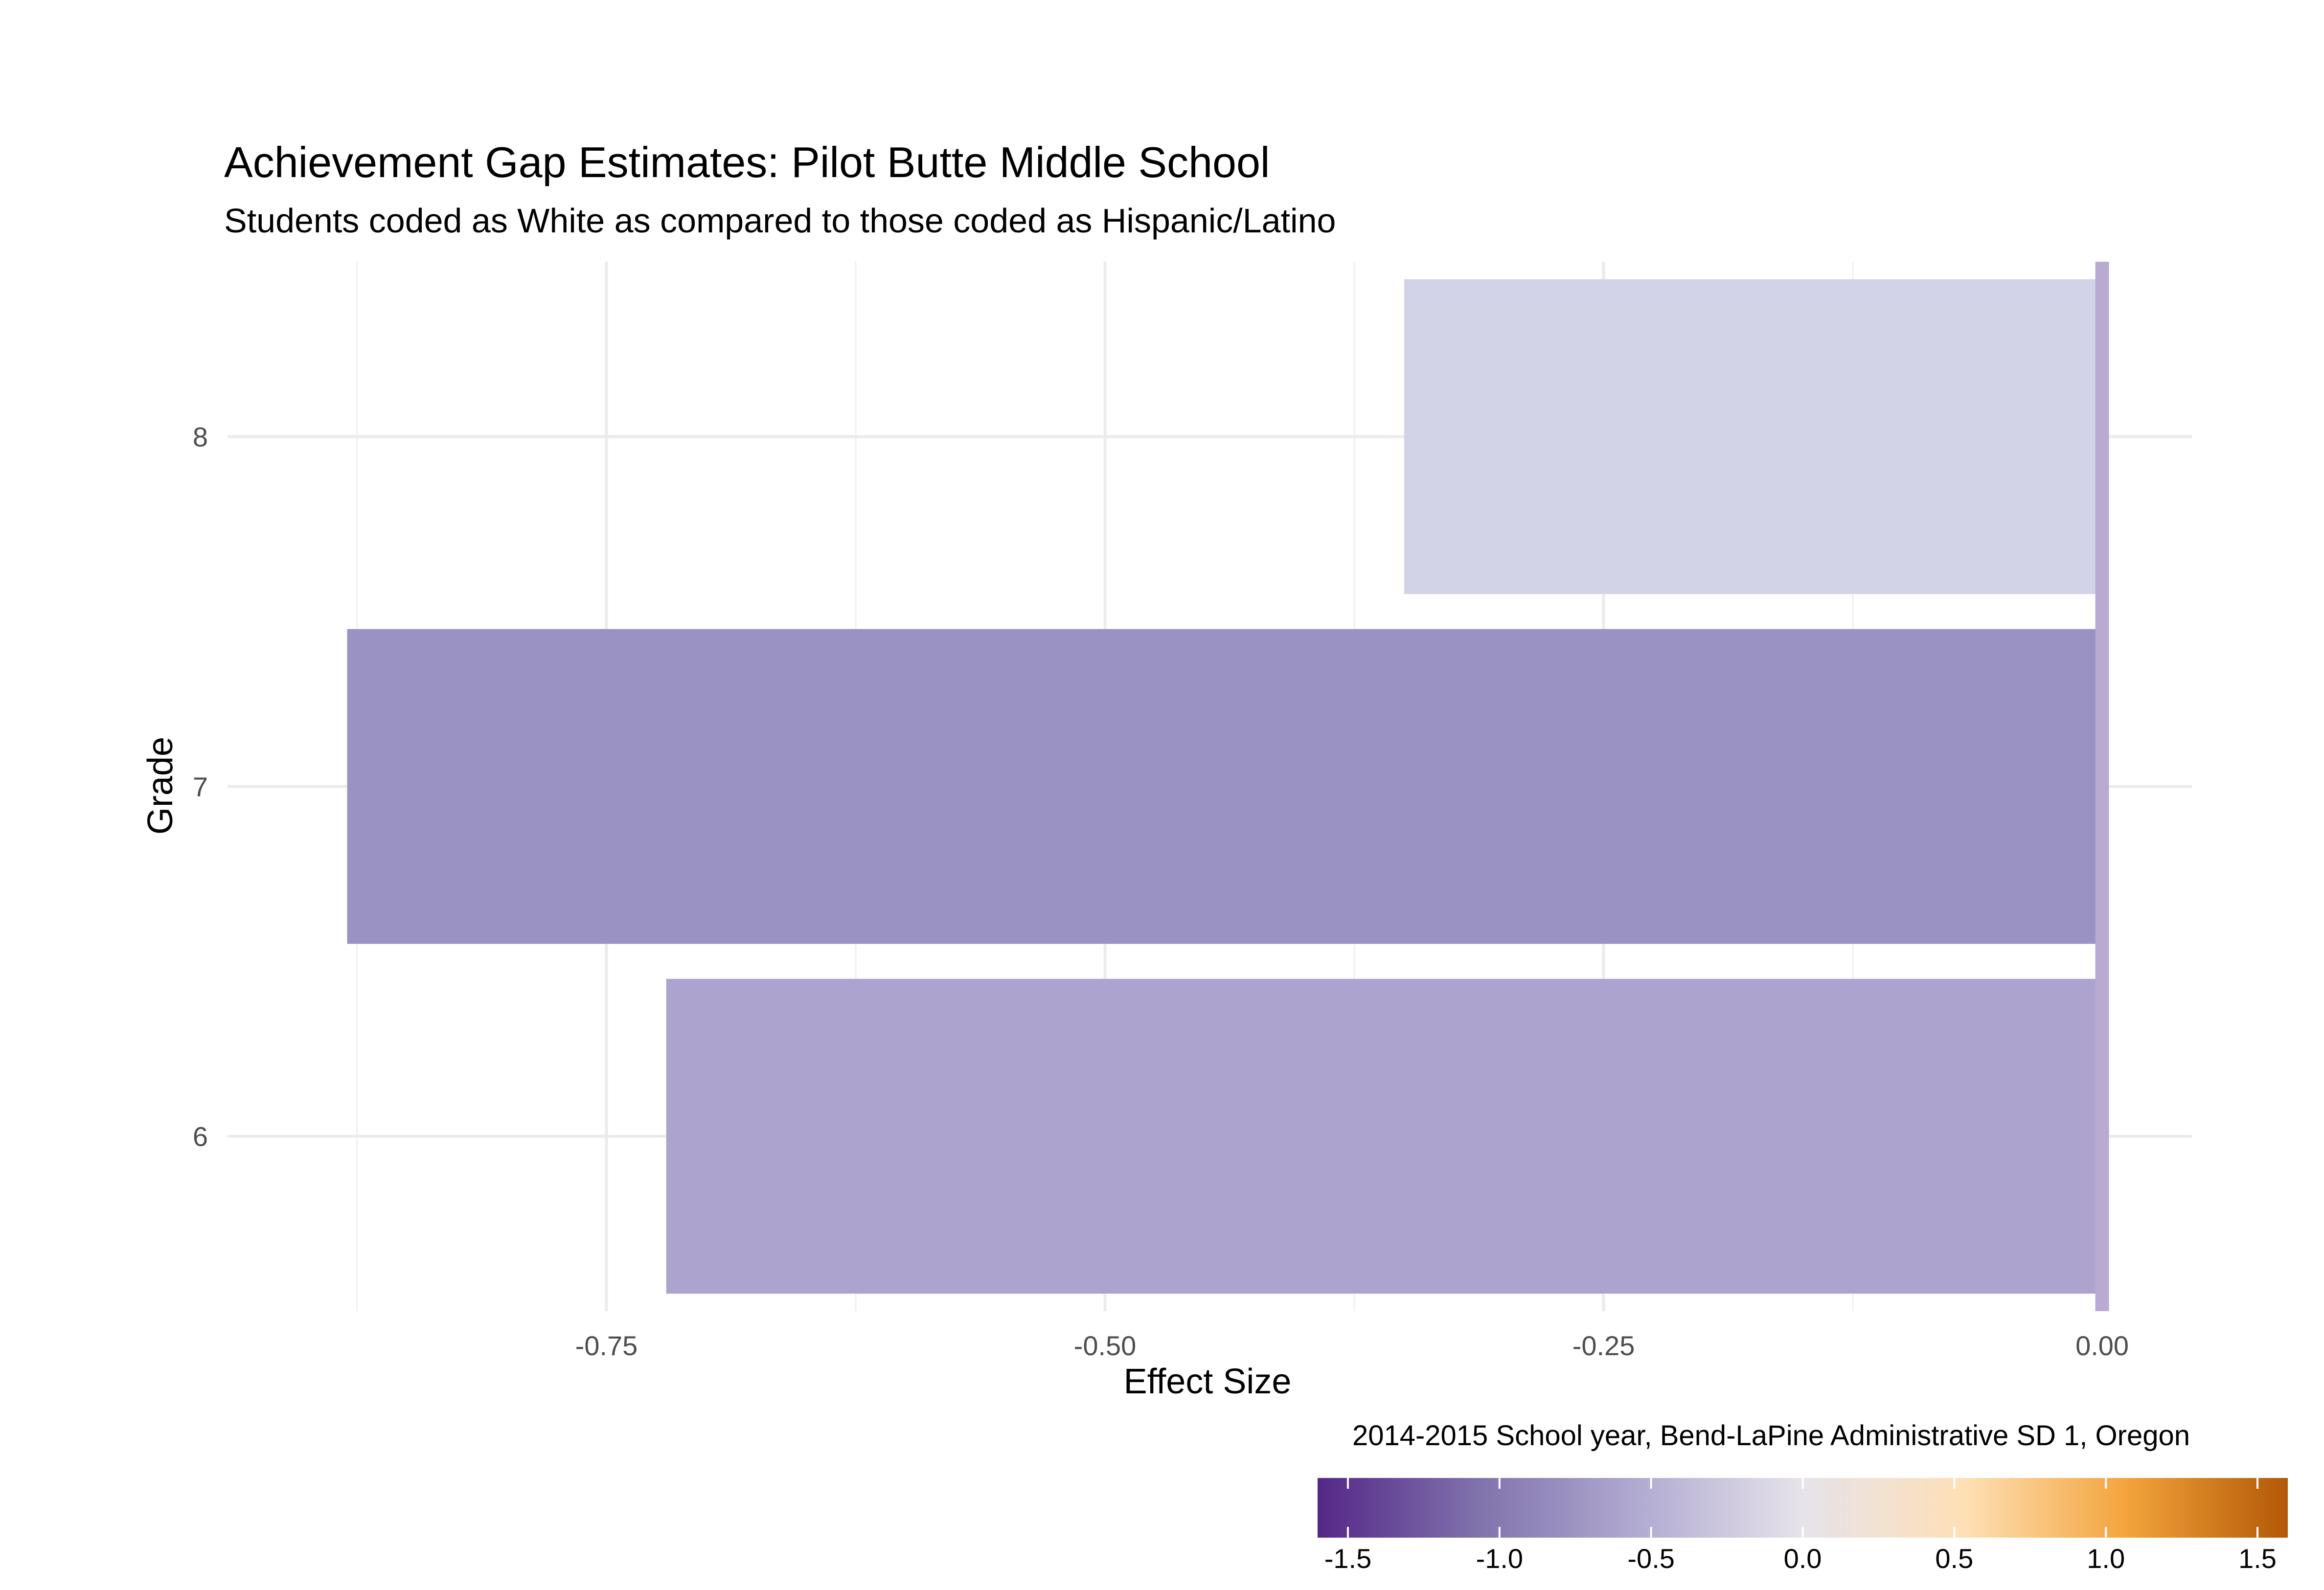  I want to click on x-tick-label: 0.00, so click(2102, 1345).